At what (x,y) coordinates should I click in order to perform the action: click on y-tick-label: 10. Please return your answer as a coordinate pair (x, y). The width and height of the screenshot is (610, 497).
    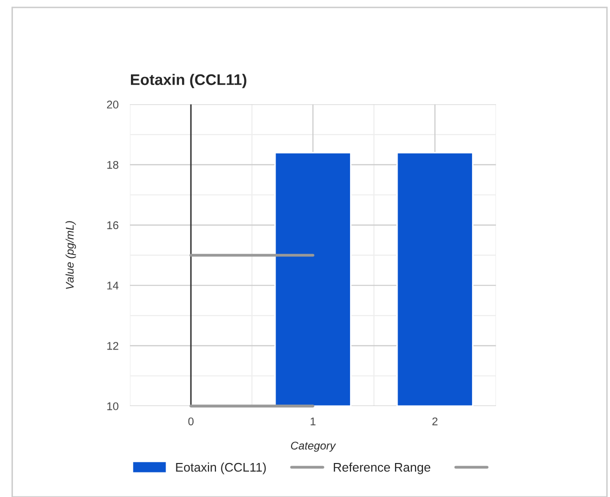
    Looking at the image, I should click on (112, 406).